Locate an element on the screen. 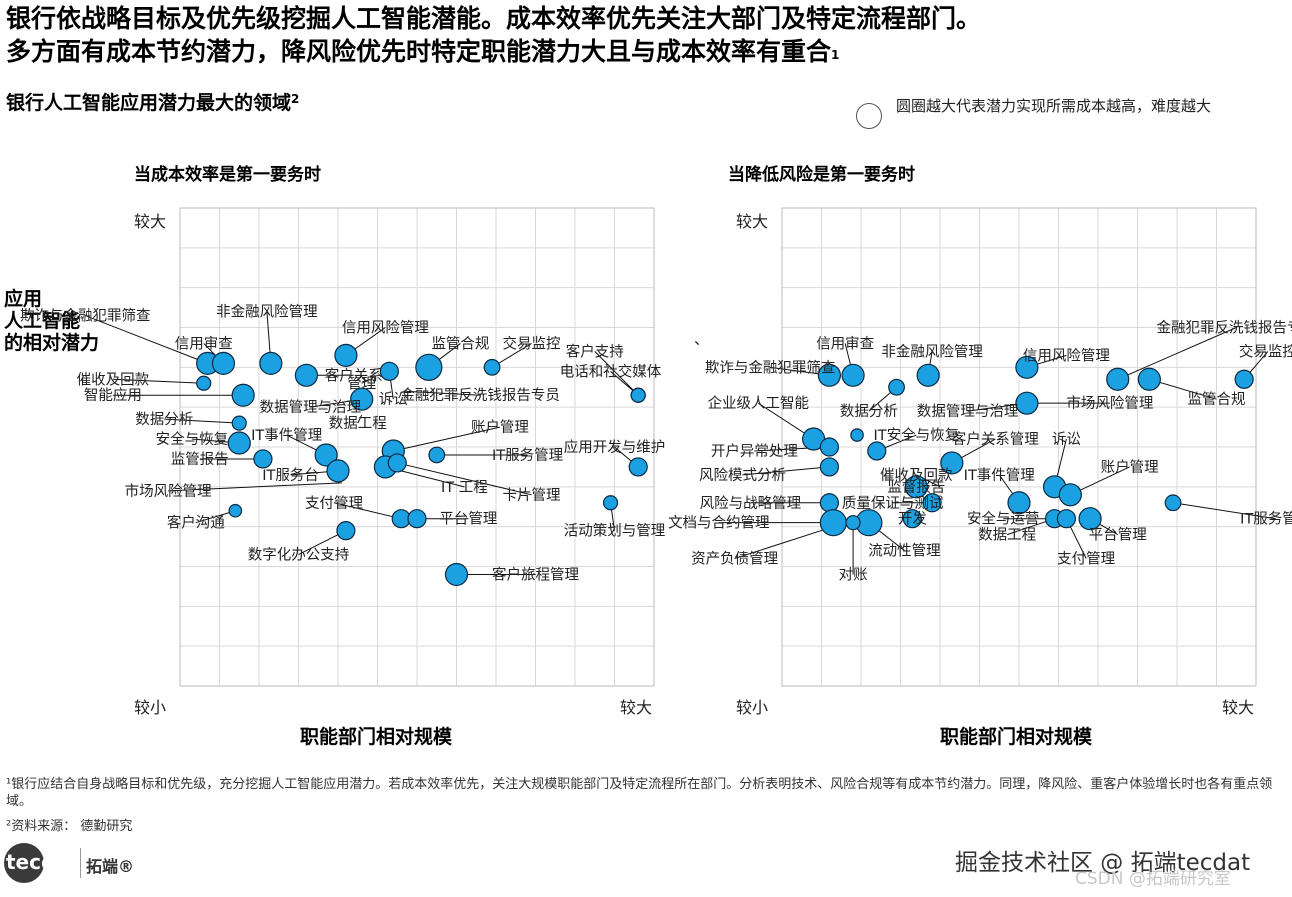 The height and width of the screenshot is (897, 1292). point-label: 质量保证与测试 is located at coordinates (893, 503).